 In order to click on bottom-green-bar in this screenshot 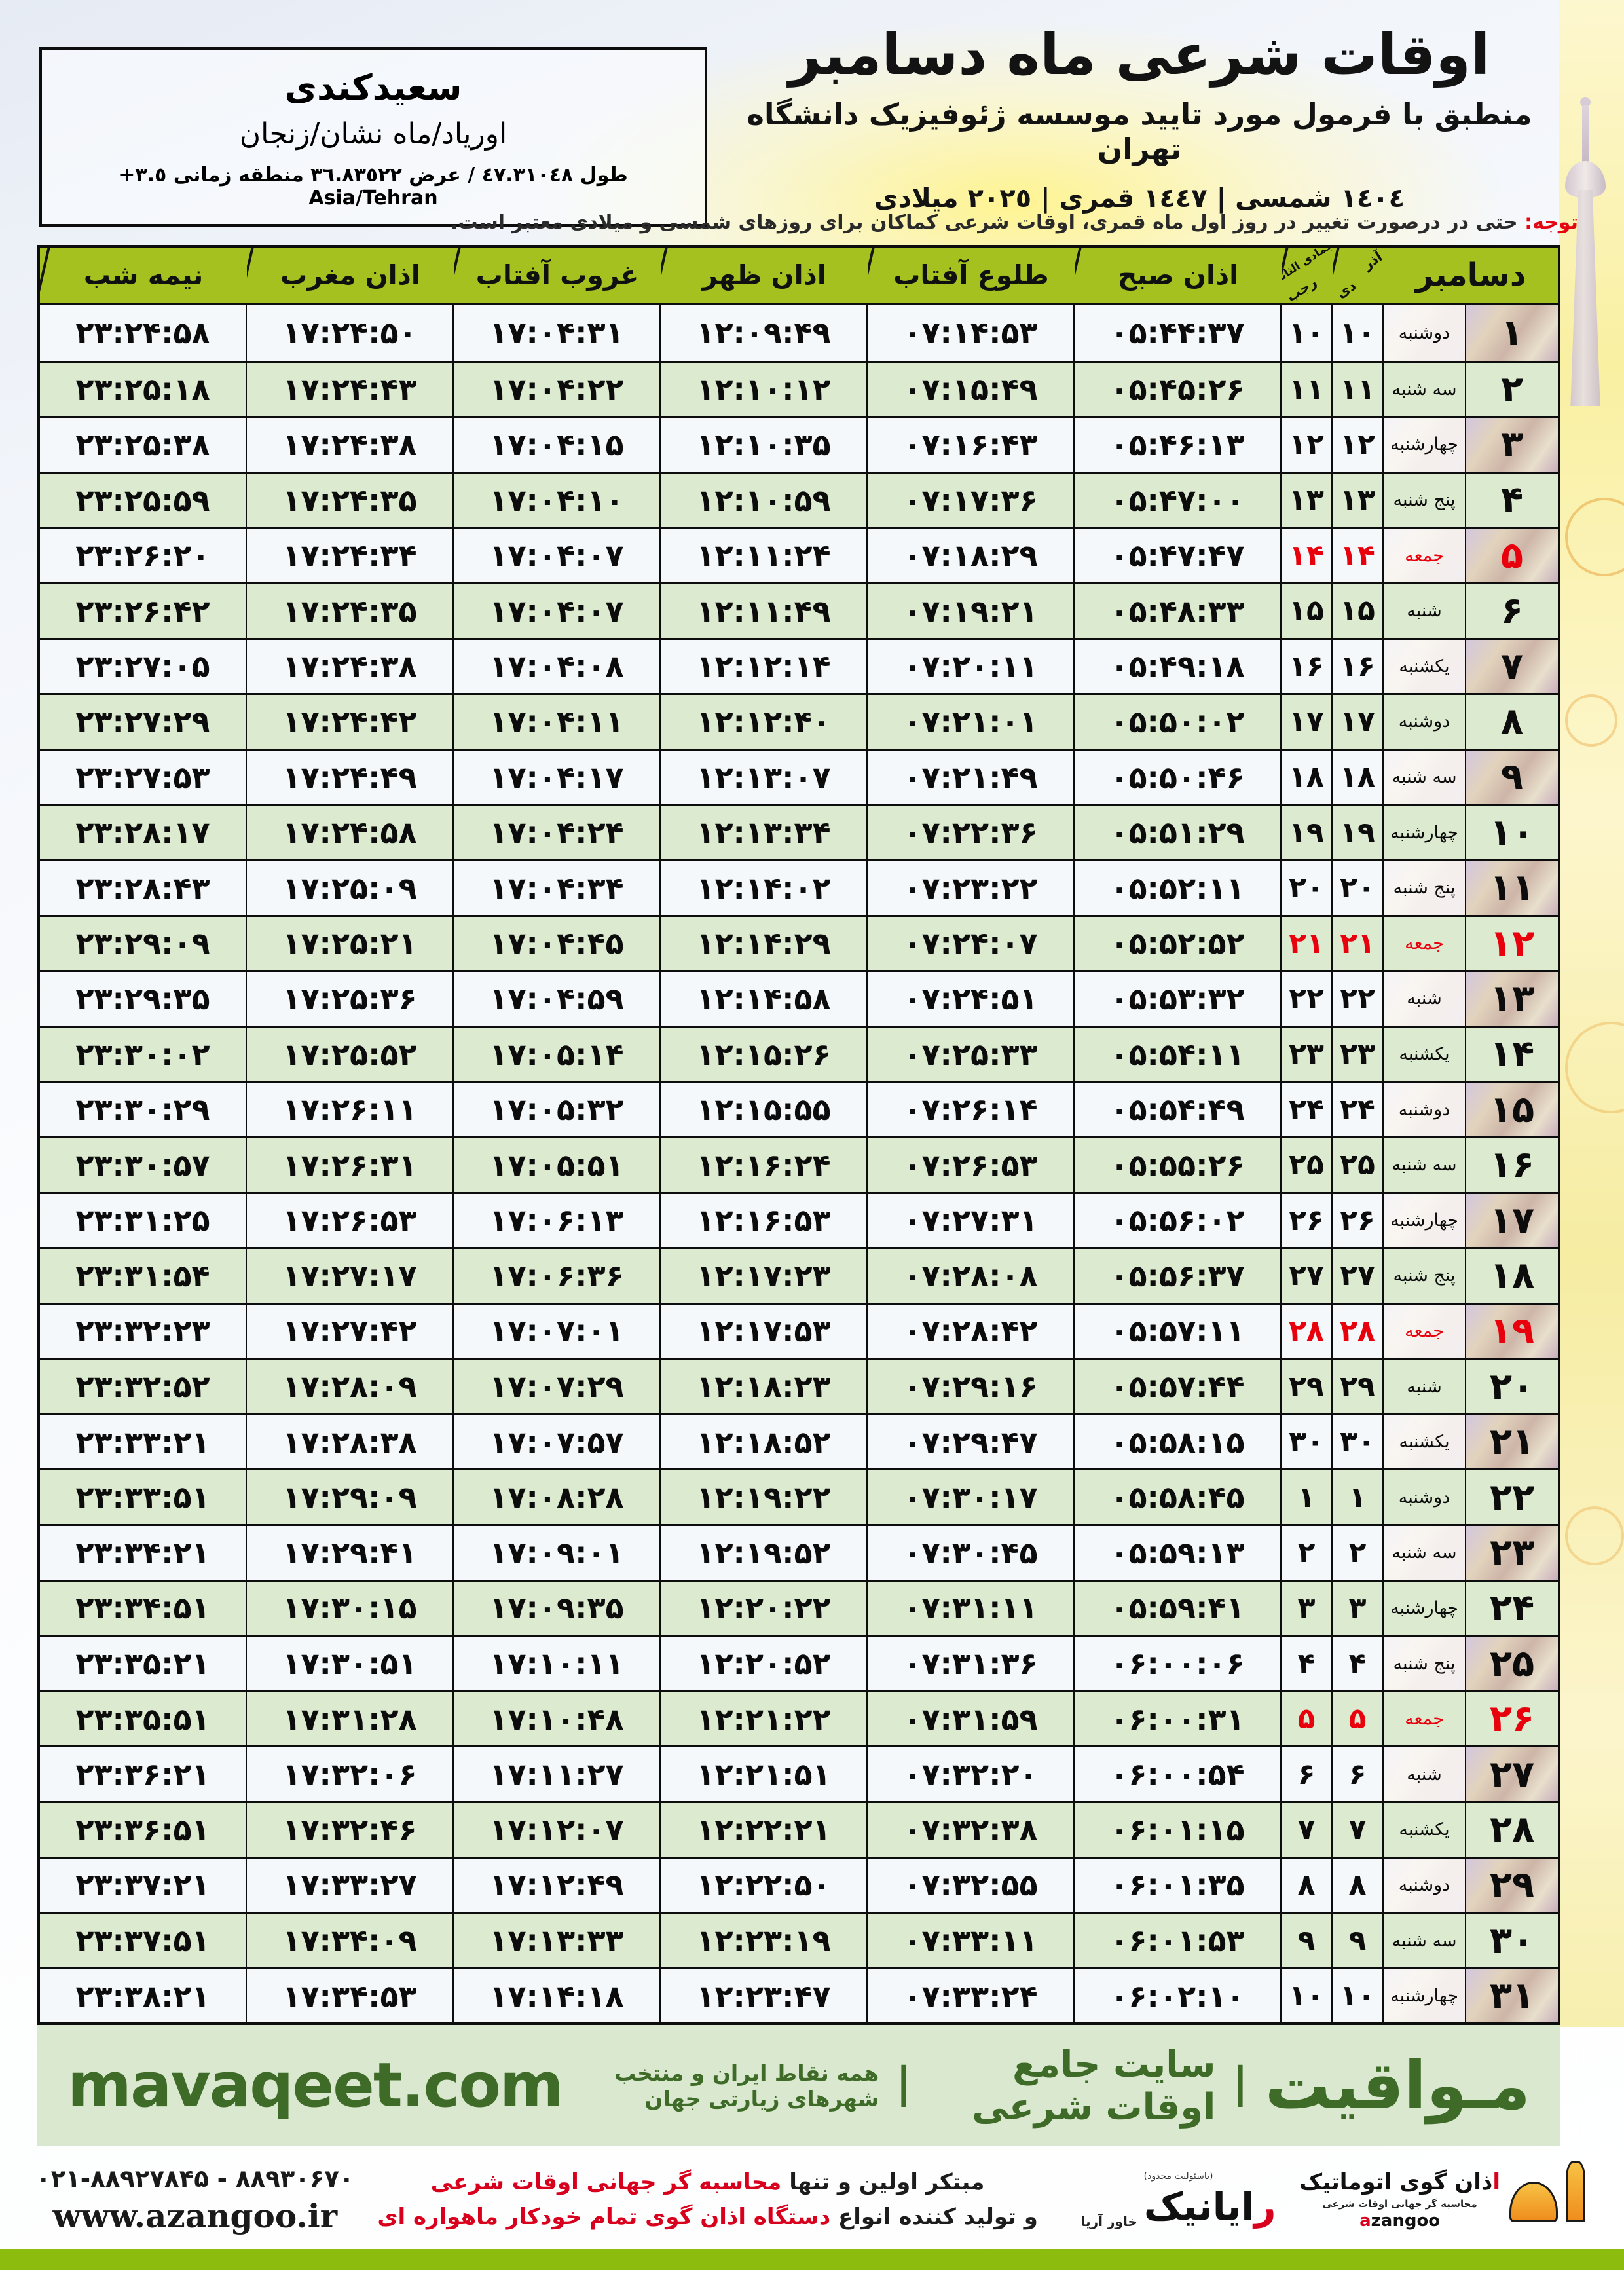, I will do `click(812, 2259)`.